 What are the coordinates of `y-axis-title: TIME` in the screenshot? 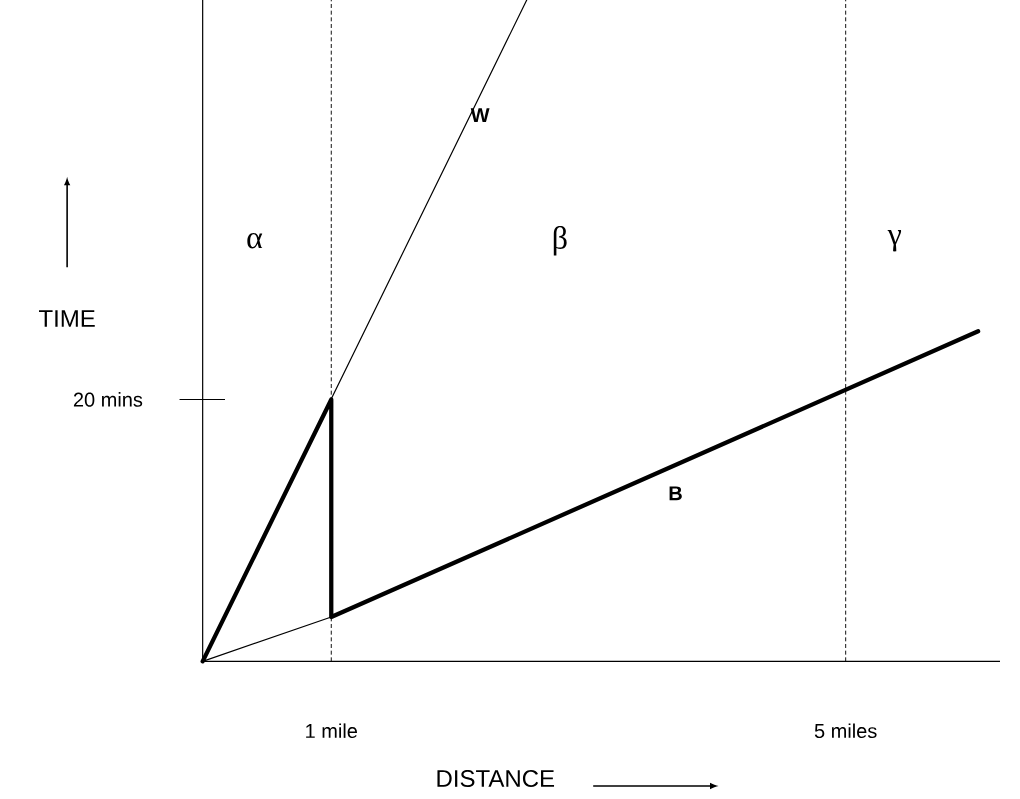 It's located at (67, 318).